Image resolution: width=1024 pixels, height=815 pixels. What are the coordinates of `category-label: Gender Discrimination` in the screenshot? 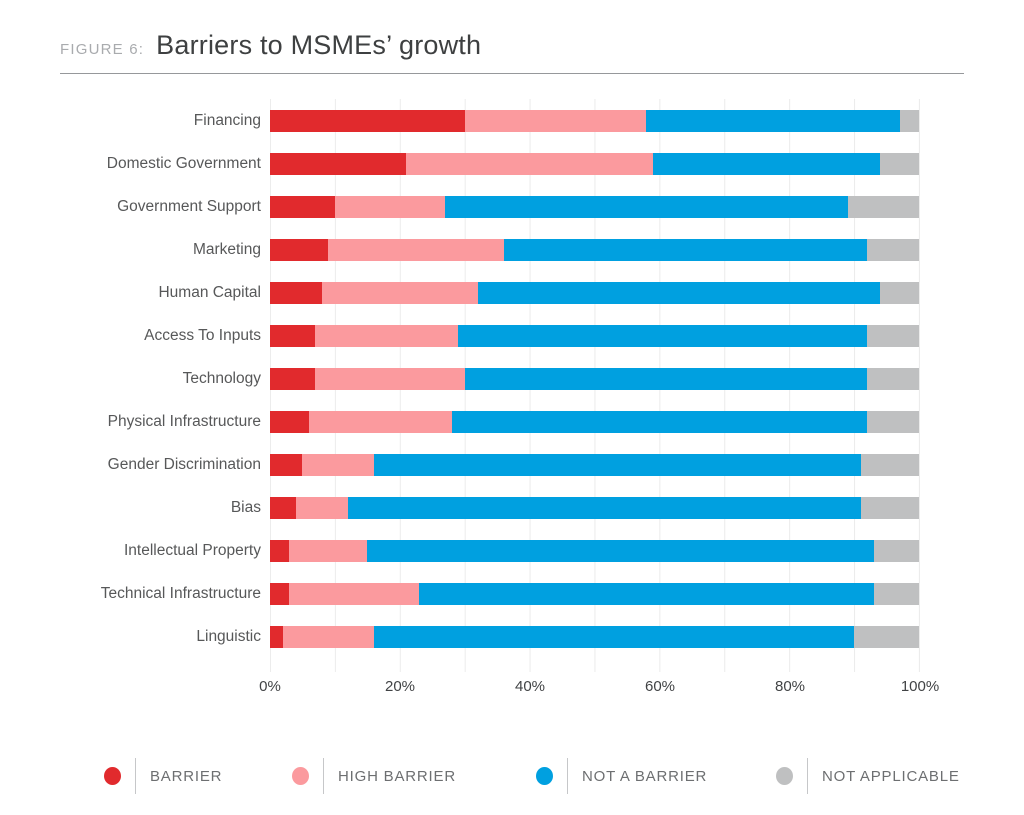 It's located at (184, 464).